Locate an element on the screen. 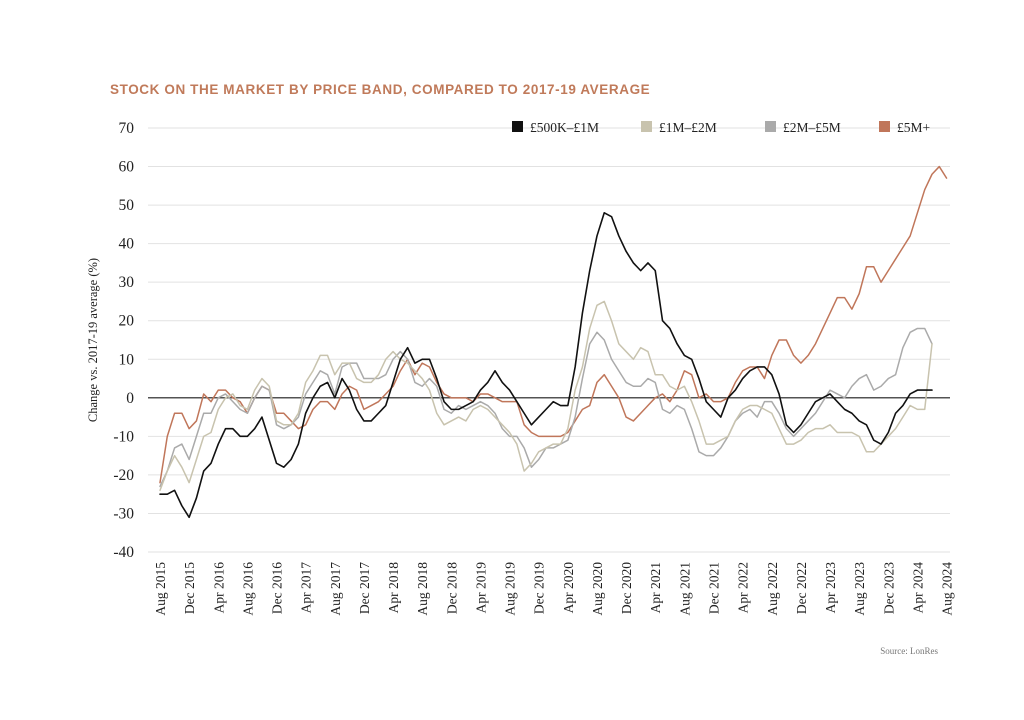 The width and height of the screenshot is (1024, 720). y-tick-label: -40 is located at coordinates (123, 552).